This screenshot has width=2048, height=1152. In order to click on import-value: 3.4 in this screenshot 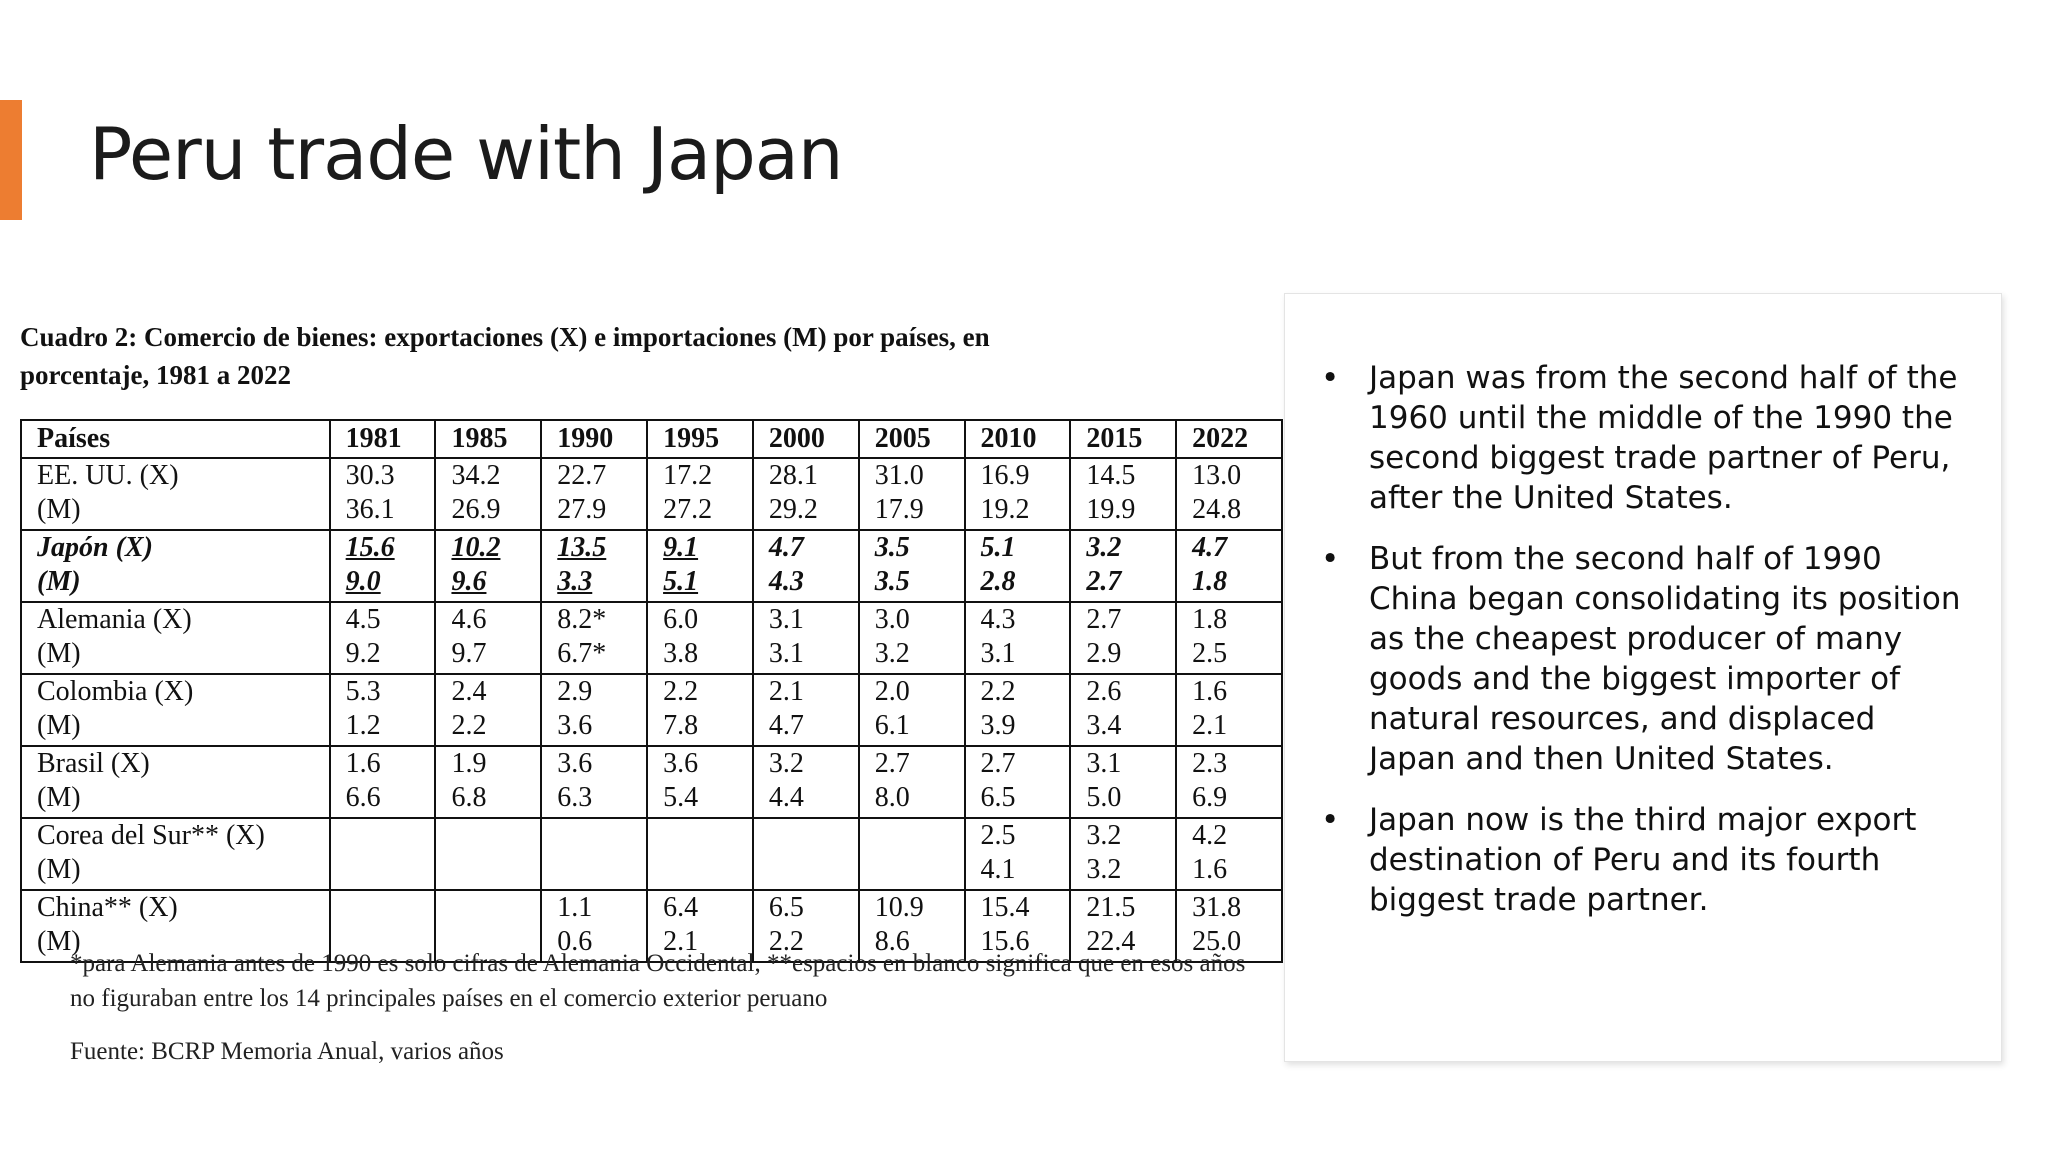, I will do `click(1104, 725)`.